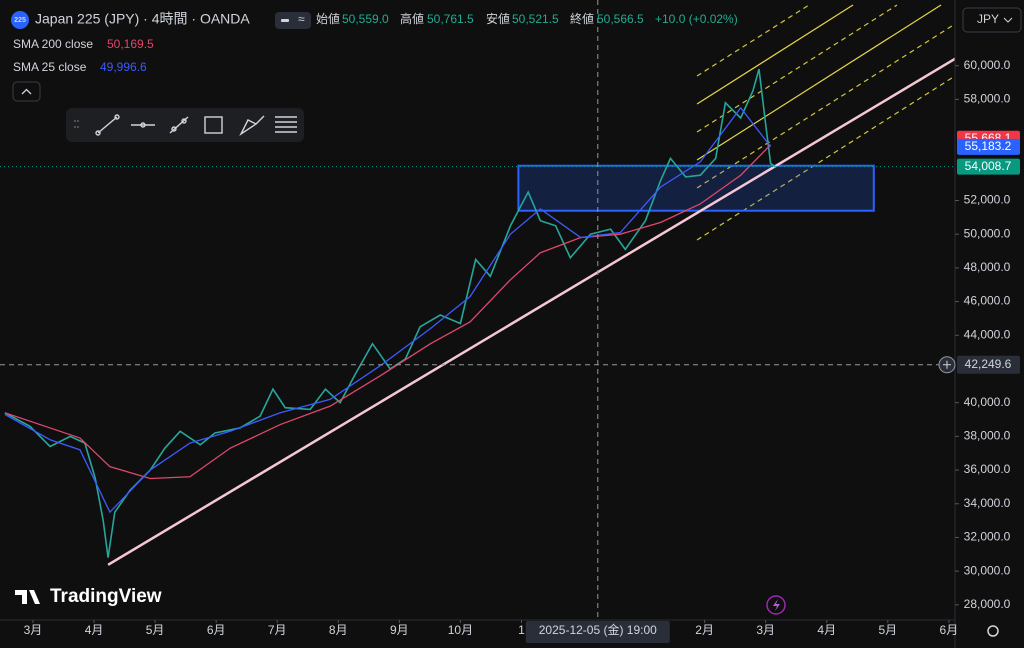  Describe the element at coordinates (130, 44) in the screenshot. I see `legend-value: 50,169.5` at that location.